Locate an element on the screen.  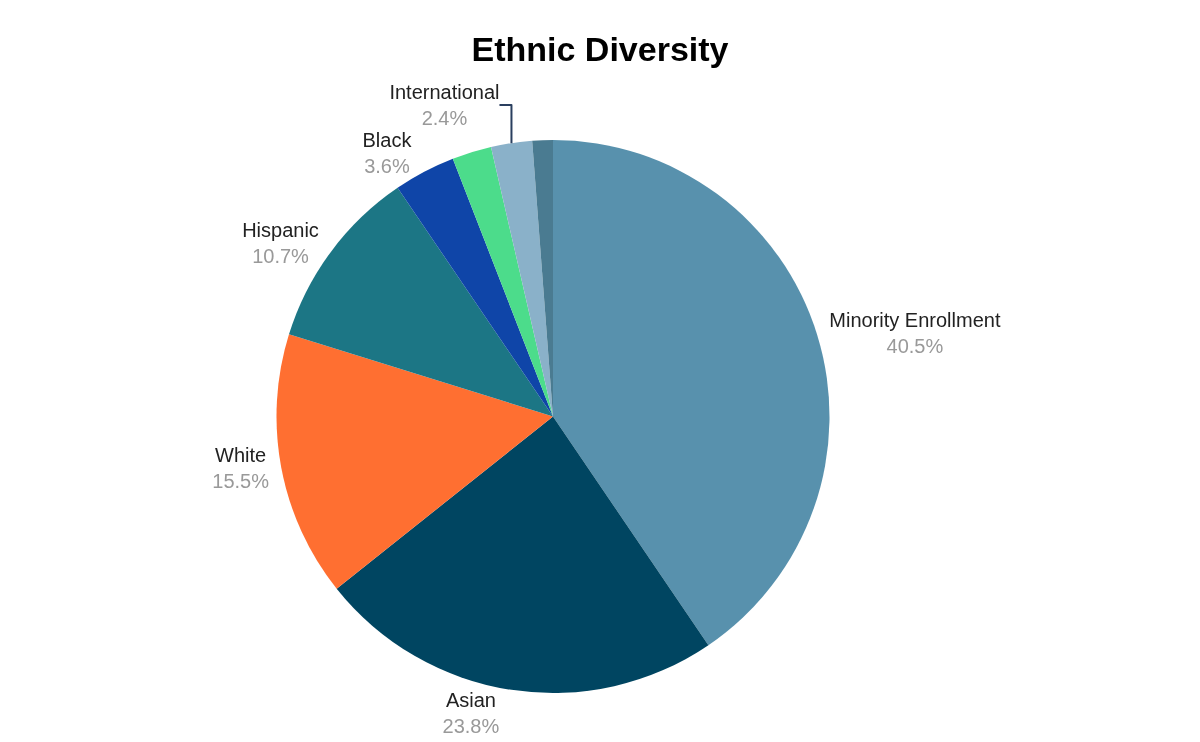
data-label: 23.8% is located at coordinates (471, 726).